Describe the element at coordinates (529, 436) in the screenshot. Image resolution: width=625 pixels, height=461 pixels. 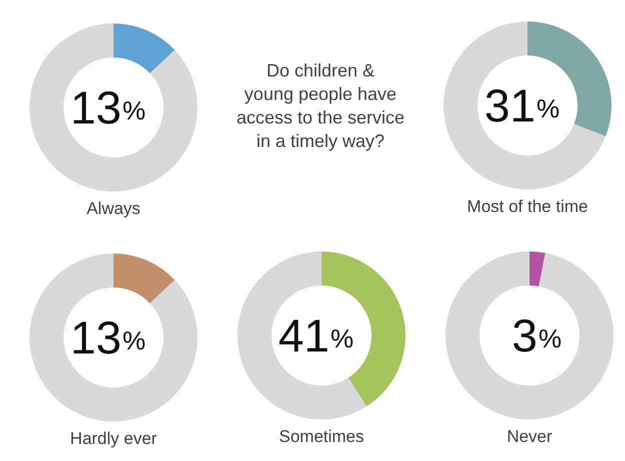
I see `text: Never` at that location.